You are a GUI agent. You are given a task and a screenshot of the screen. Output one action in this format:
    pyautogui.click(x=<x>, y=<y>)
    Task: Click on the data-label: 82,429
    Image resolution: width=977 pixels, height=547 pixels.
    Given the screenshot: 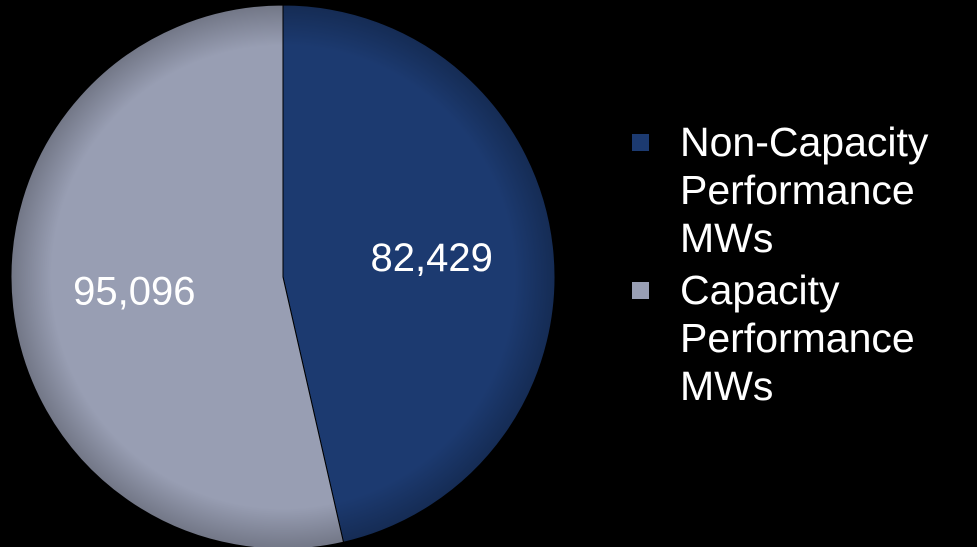 What is the action you would take?
    pyautogui.click(x=431, y=258)
    